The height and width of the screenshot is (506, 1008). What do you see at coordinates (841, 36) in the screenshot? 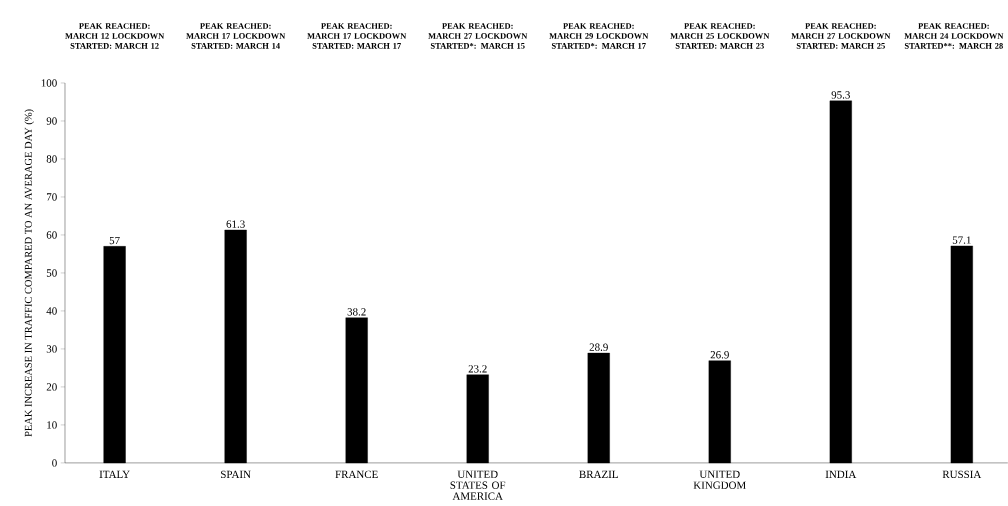
I see `text: PEAK REACHED: MARCH 27 LOCKDOWN STARTED: MARCH 25` at bounding box center [841, 36].